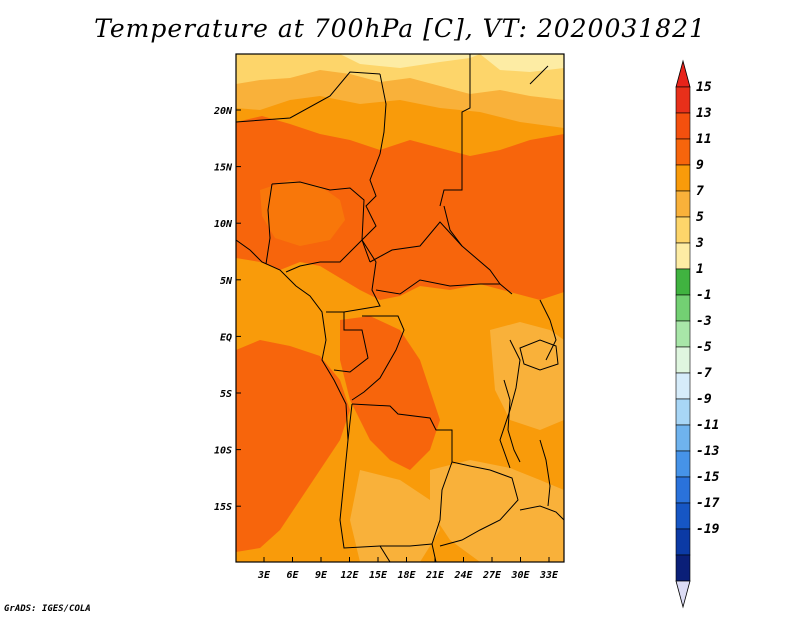 The image size is (800, 618). What do you see at coordinates (704, 347) in the screenshot?
I see `colorbar-label: -5` at bounding box center [704, 347].